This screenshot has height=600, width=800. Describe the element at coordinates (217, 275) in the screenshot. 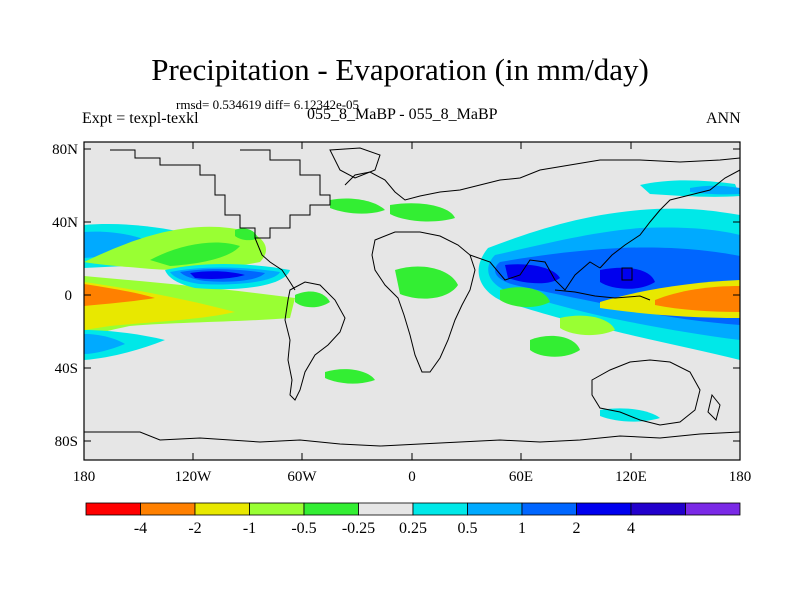

I see `region-itcz-darkblue` at that location.